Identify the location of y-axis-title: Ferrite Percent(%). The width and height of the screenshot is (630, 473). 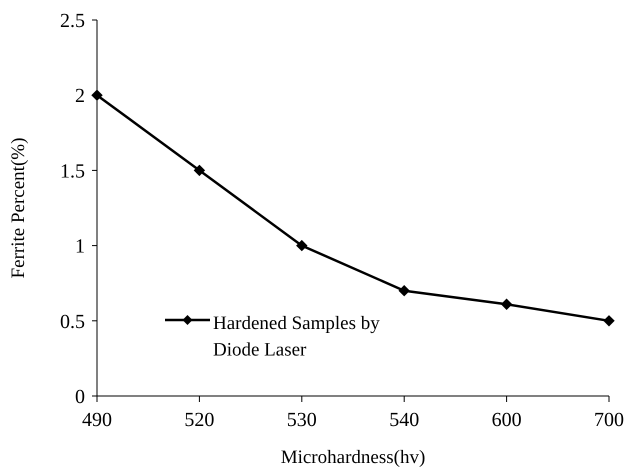
(18, 208).